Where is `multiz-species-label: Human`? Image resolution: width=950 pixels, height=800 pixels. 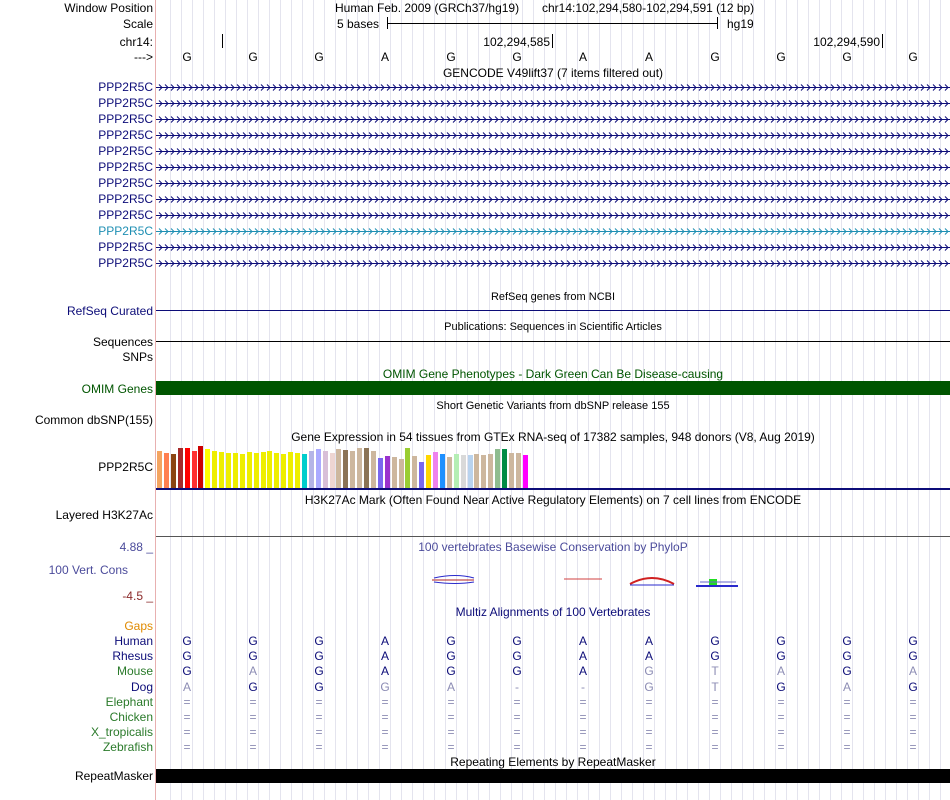
multiz-species-label: Human is located at coordinates (133, 641).